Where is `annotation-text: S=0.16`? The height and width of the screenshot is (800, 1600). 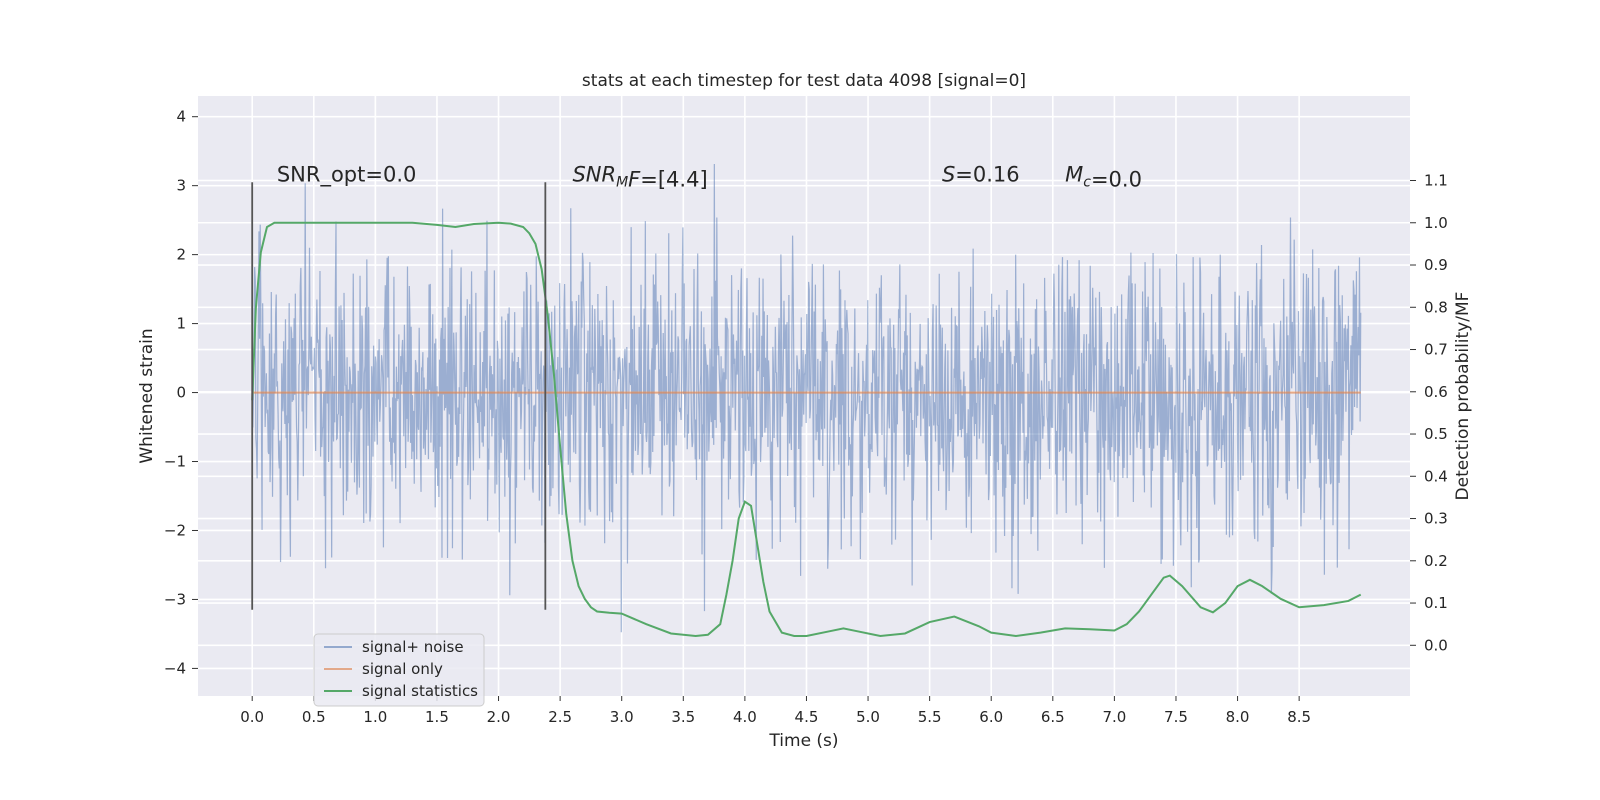 annotation-text: S=0.16 is located at coordinates (981, 175).